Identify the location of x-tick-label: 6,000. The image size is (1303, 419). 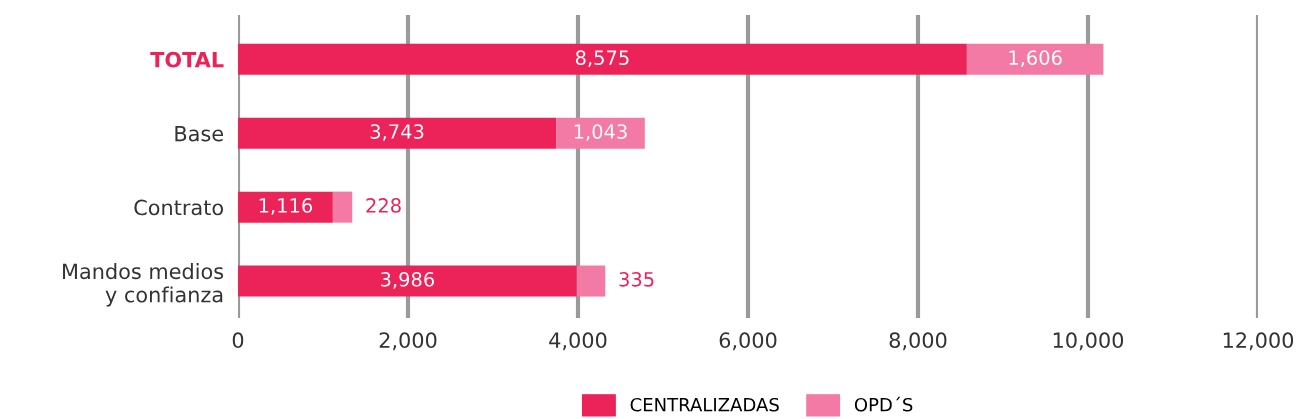
(748, 341).